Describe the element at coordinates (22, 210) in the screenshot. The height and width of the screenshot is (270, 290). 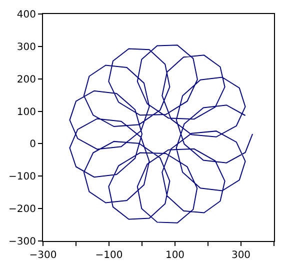
I see `y-tick-label: −200` at that location.